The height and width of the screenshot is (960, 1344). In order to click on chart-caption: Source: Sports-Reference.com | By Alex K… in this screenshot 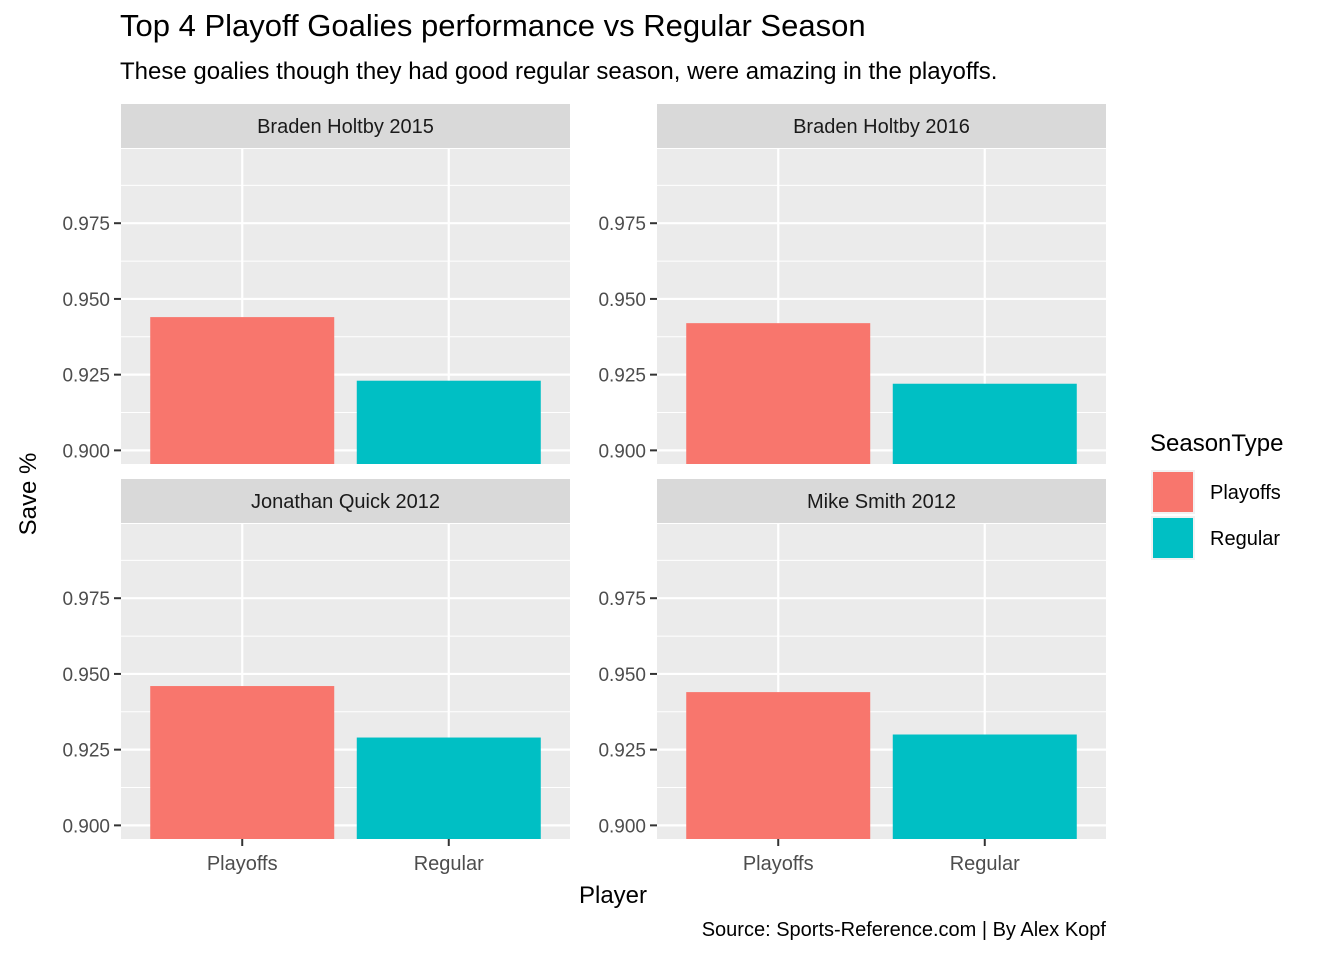, I will do `click(903, 930)`.